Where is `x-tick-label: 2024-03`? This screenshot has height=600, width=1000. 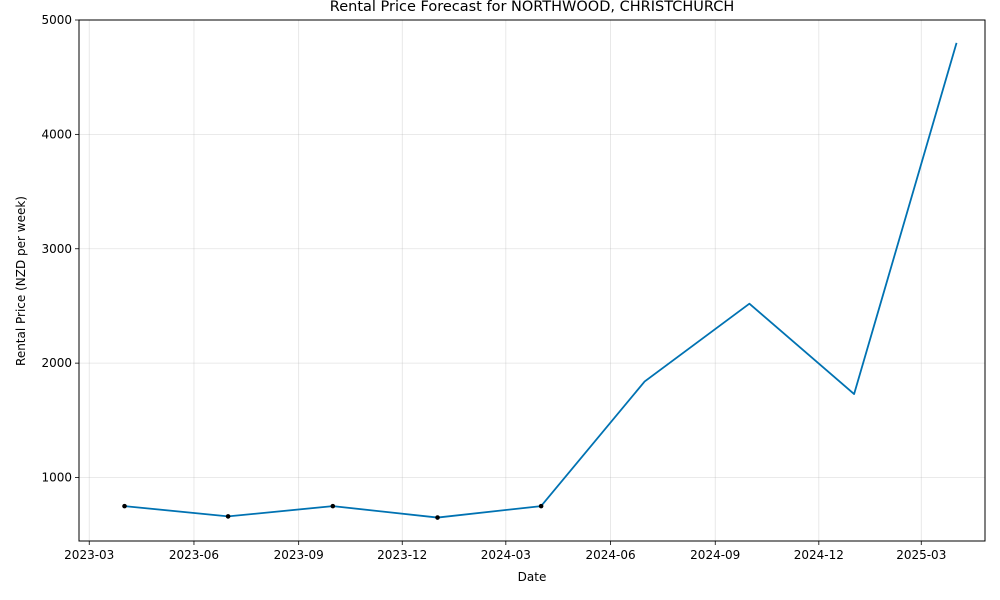
x-tick-label: 2024-03 is located at coordinates (506, 555).